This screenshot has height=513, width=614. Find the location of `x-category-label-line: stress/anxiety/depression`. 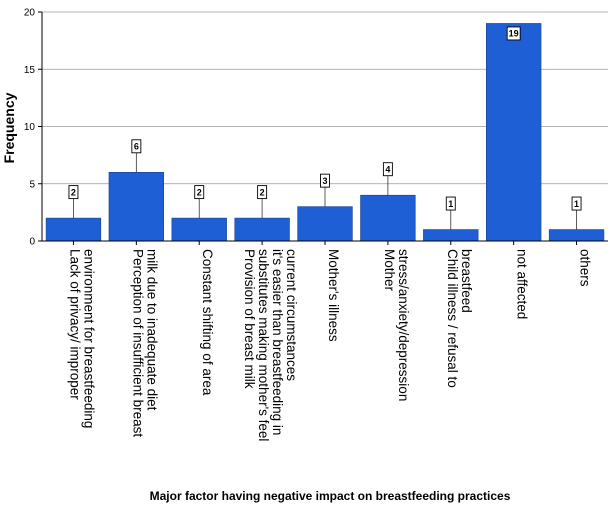

x-category-label-line: stress/anxiety/depression is located at coordinates (403, 325).